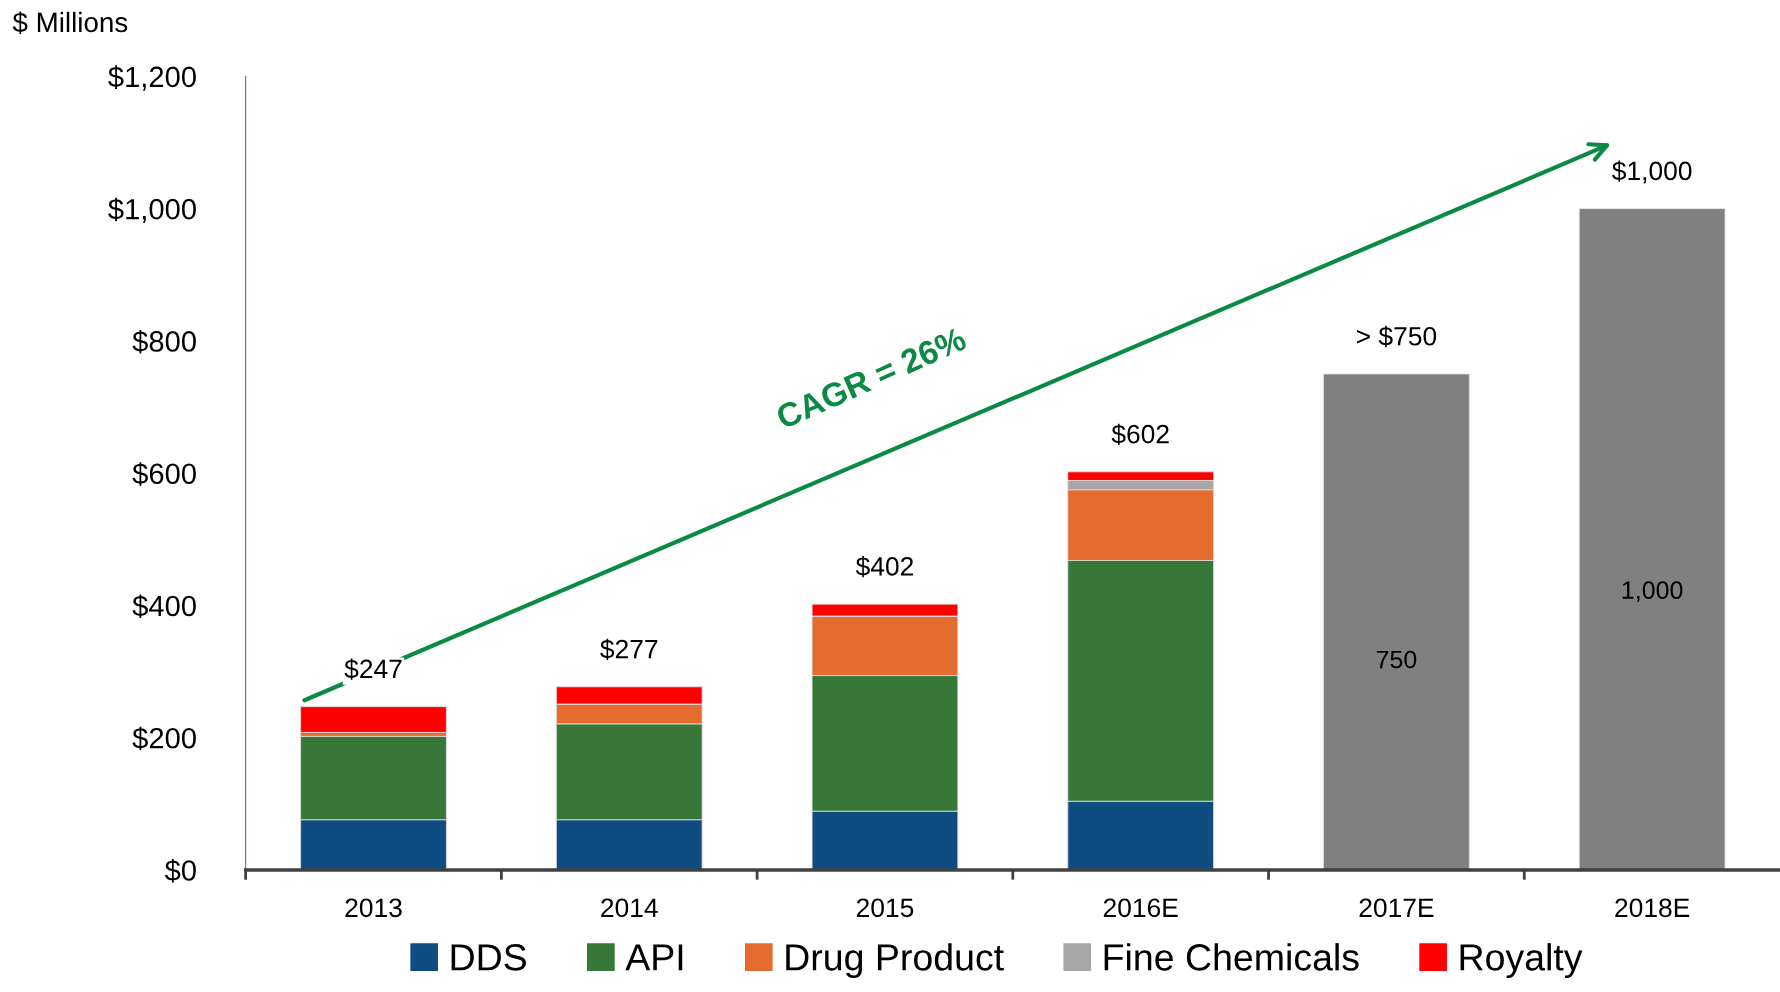 This screenshot has width=1780, height=992. What do you see at coordinates (1396, 659) in the screenshot?
I see `data-label: 750` at bounding box center [1396, 659].